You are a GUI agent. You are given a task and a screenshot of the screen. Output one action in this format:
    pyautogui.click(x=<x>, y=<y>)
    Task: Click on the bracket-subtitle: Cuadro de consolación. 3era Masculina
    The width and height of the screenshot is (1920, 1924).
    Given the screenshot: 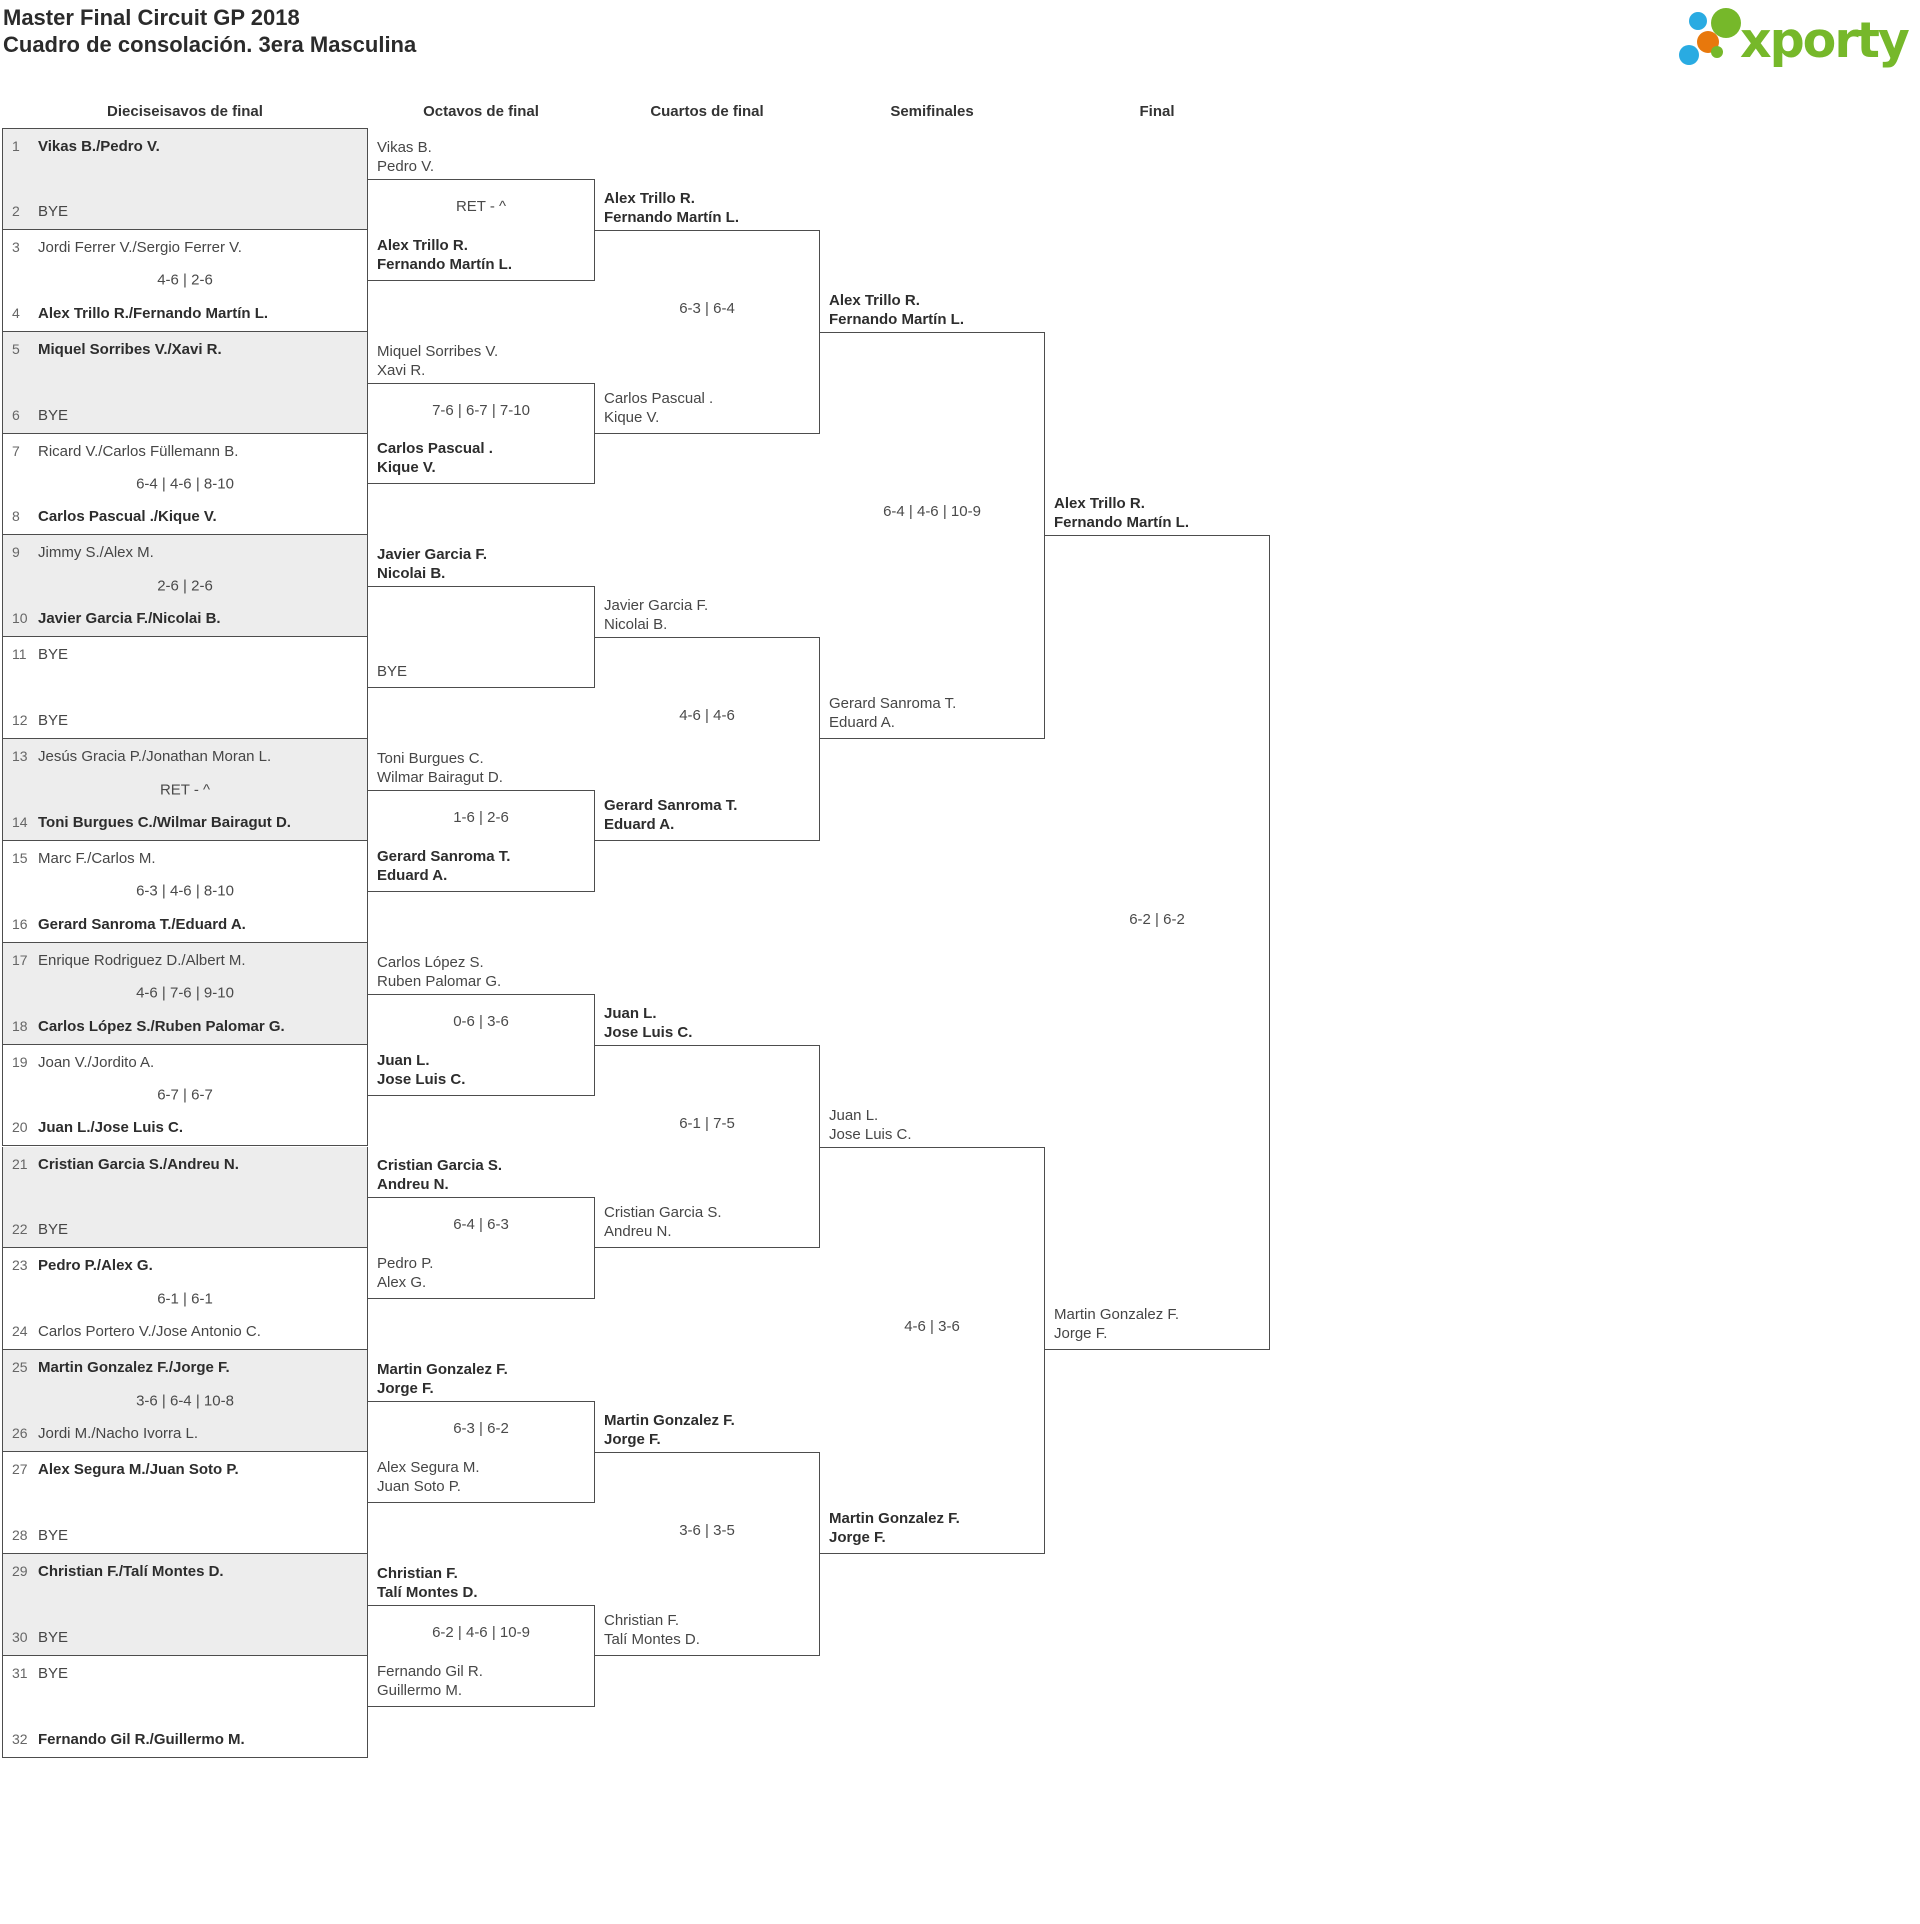 What is the action you would take?
    pyautogui.click(x=210, y=44)
    